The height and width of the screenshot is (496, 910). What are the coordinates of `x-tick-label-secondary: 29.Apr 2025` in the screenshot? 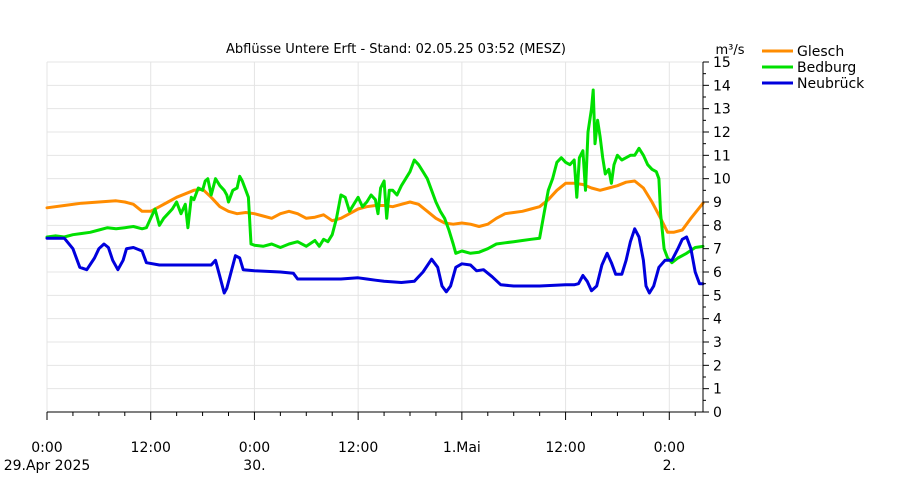 It's located at (47, 466).